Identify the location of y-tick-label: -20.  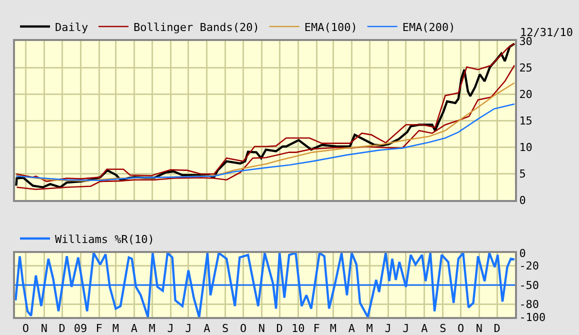
(529, 266).